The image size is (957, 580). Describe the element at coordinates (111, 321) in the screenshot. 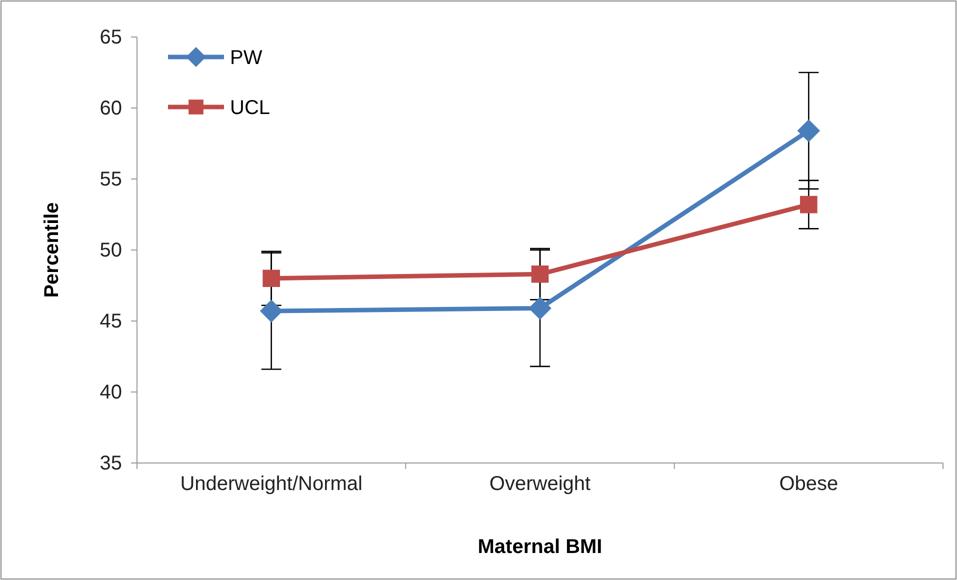

I see `y-tick-label: 45` at that location.